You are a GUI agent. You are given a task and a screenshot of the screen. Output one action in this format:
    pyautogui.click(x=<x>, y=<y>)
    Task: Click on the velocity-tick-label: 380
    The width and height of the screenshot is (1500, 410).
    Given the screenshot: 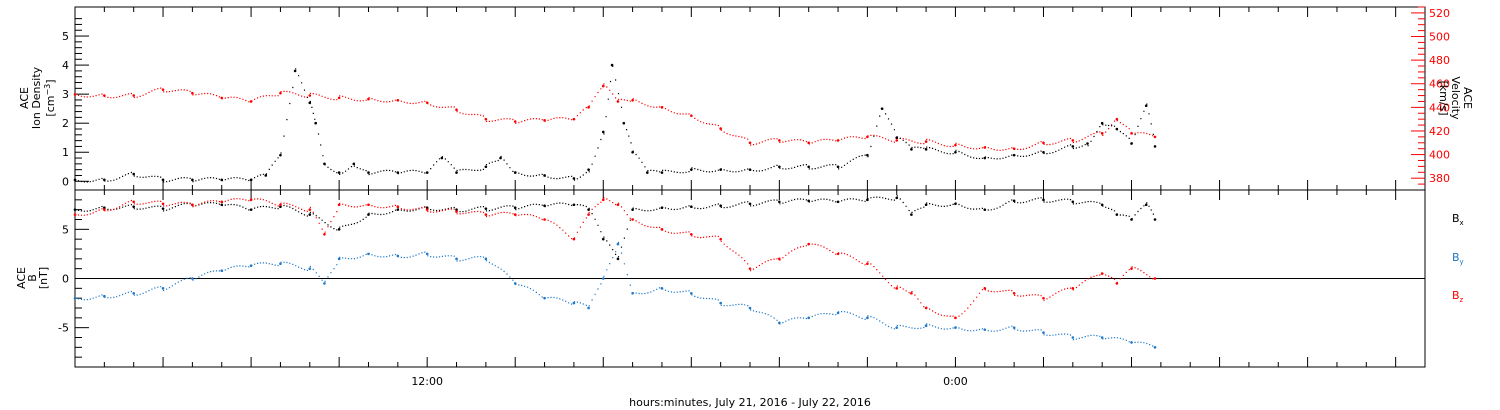 What is the action you would take?
    pyautogui.click(x=1439, y=178)
    